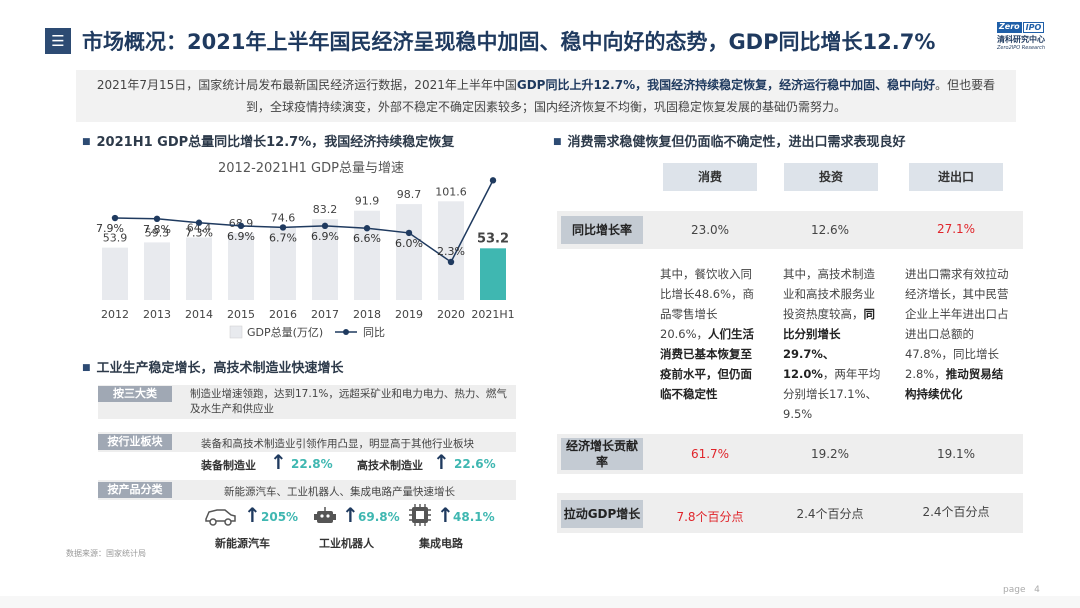  Describe the element at coordinates (228, 465) in the screenshot. I see `sector-label-equipment: 装备制造业` at that location.